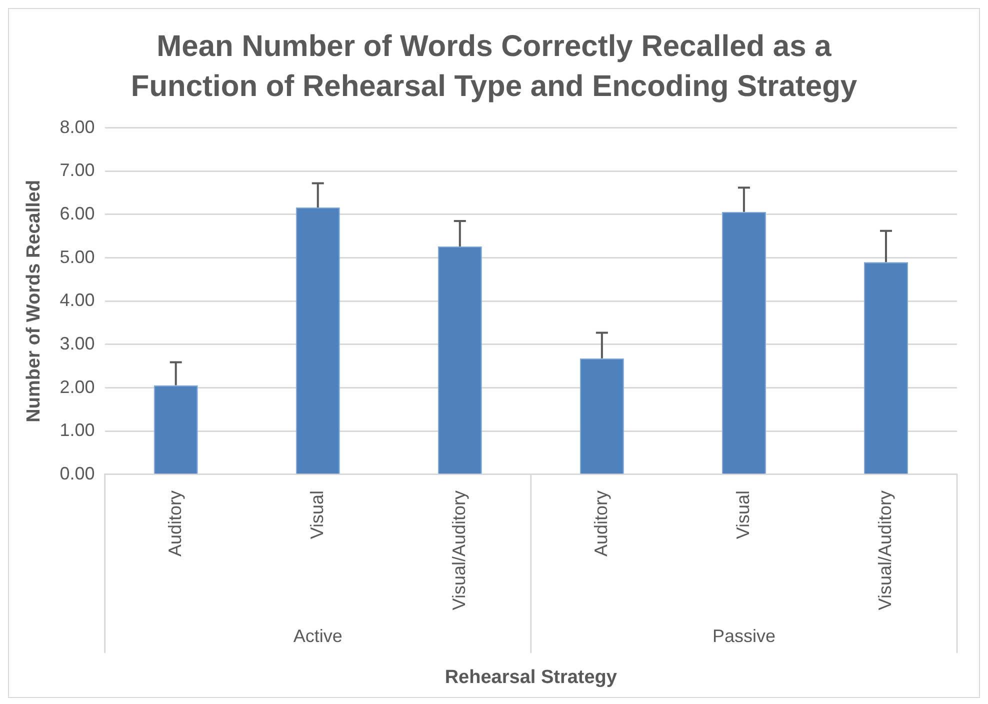  What do you see at coordinates (77, 256) in the screenshot?
I see `y-tick-label: 5.00` at bounding box center [77, 256].